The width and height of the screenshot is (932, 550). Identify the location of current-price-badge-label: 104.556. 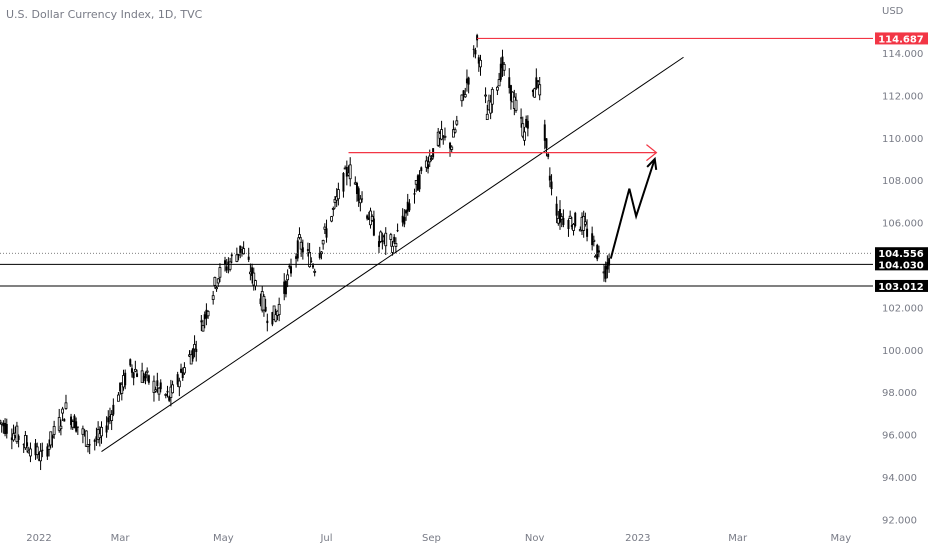
(901, 254).